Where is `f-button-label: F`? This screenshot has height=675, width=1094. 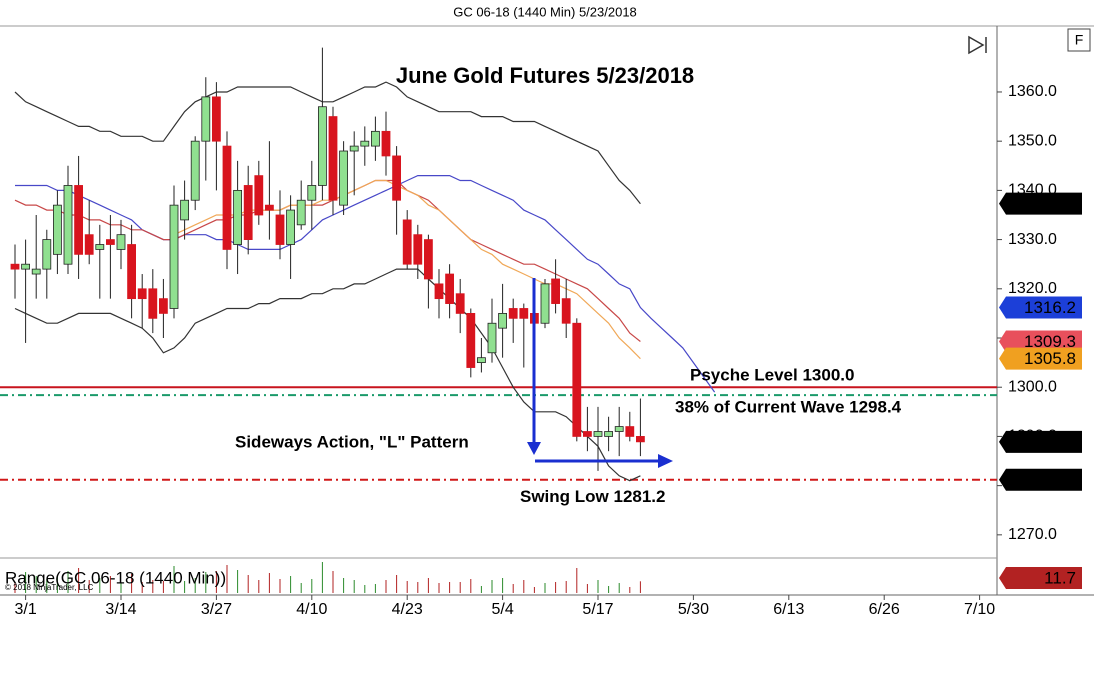 f-button-label: F is located at coordinates (1079, 40).